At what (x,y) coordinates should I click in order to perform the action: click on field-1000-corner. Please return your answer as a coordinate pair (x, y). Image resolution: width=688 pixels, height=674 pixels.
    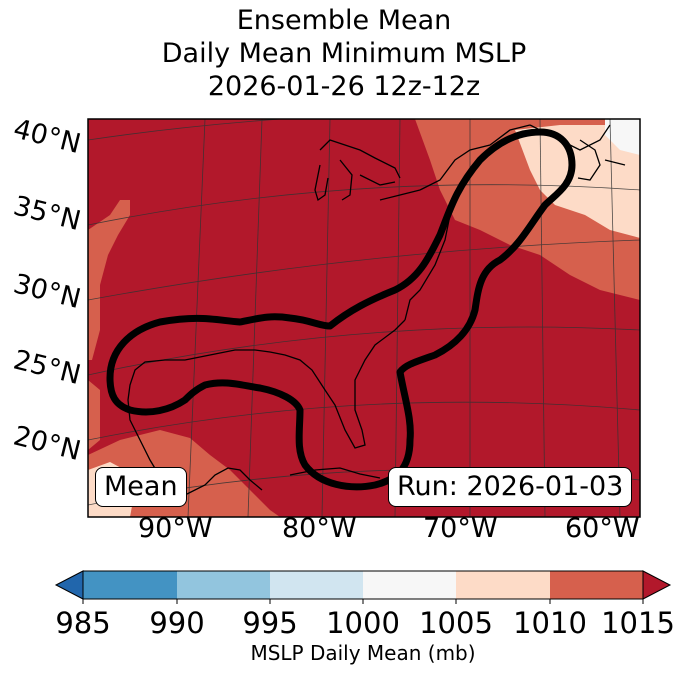
    Looking at the image, I should click on (622, 137).